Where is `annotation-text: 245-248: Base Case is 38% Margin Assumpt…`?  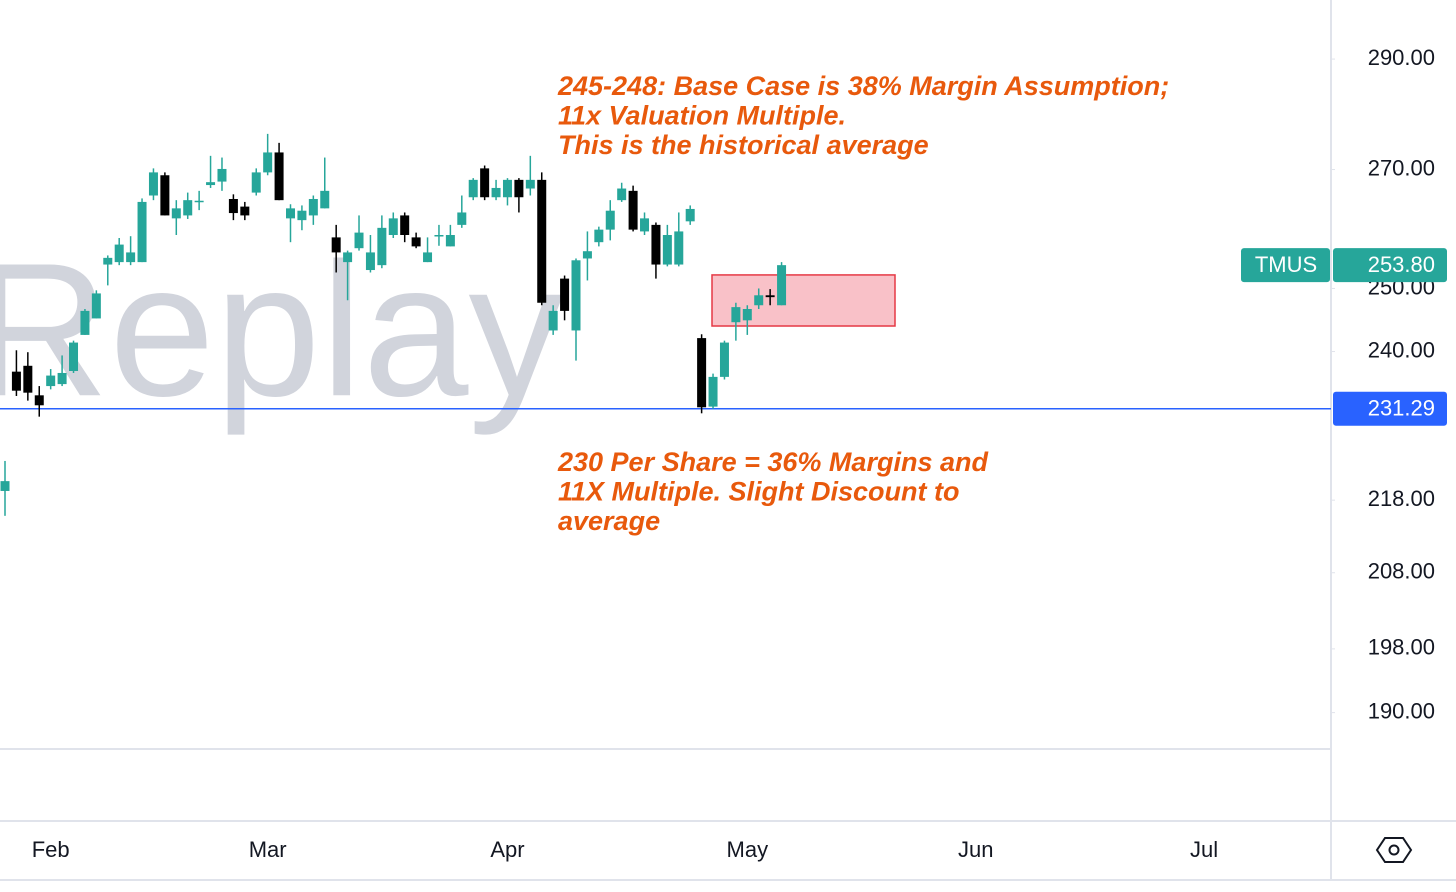 annotation-text: 245-248: Base Case is 38% Margin Assumpt… is located at coordinates (863, 86).